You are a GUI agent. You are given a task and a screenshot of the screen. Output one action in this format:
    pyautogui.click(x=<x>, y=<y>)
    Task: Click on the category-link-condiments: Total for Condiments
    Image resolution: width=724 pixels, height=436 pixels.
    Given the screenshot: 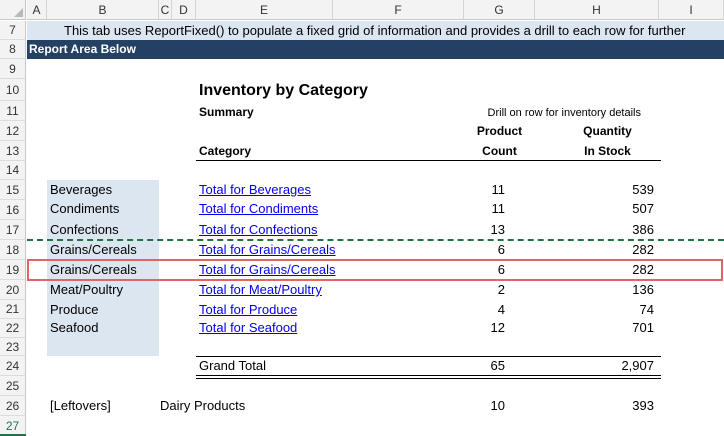 What is the action you would take?
    pyautogui.click(x=259, y=208)
    